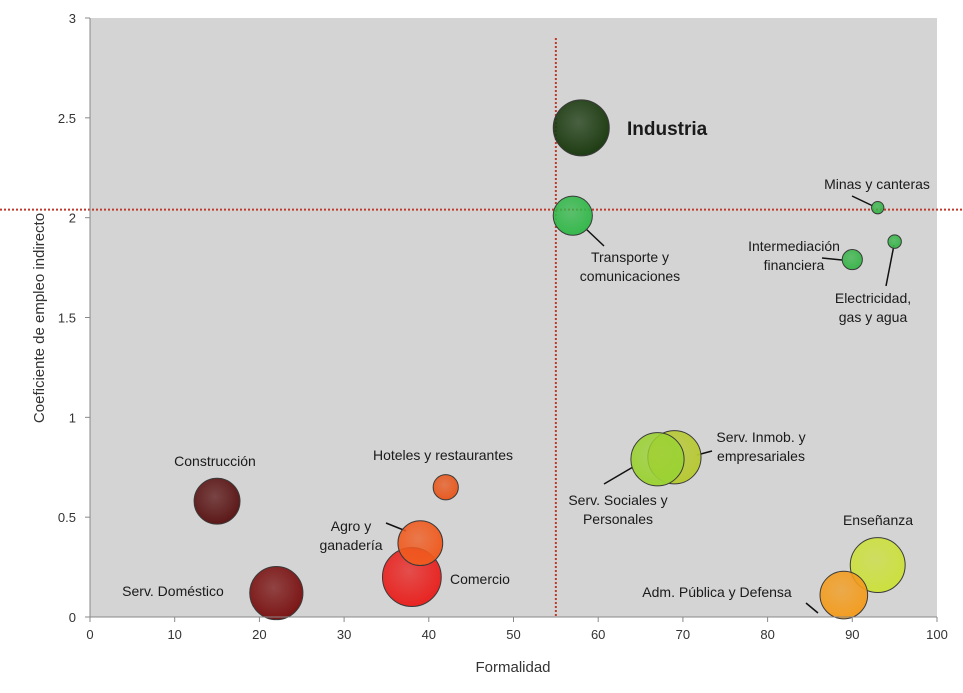 The width and height of the screenshot is (963, 693). What do you see at coordinates (72, 617) in the screenshot?
I see `y-tick-label: 0` at bounding box center [72, 617].